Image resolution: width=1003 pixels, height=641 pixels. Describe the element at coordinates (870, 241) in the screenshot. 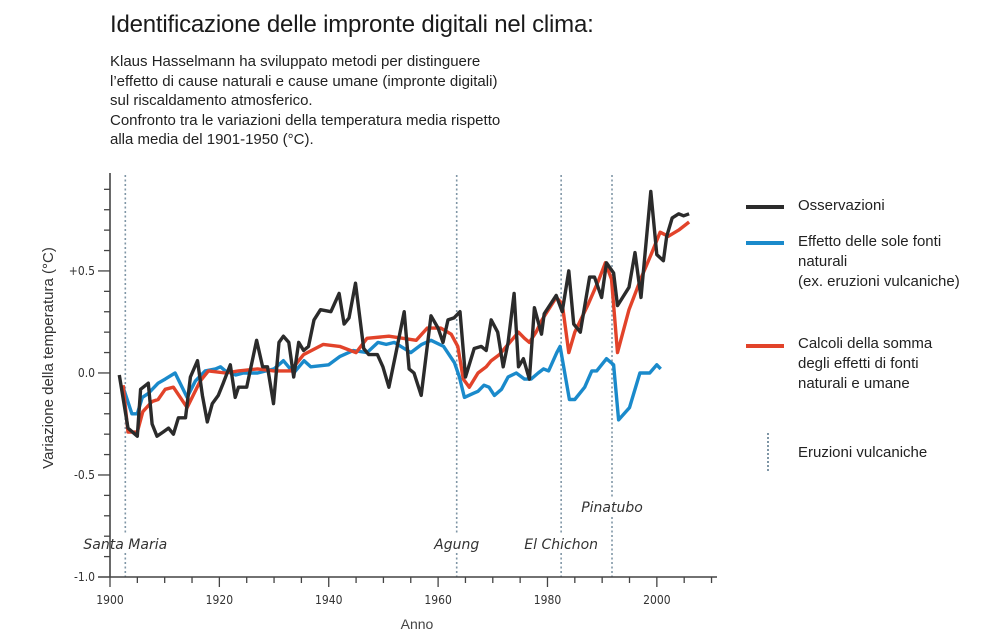

I see `legend-label: Effetto delle sole fonti` at that location.